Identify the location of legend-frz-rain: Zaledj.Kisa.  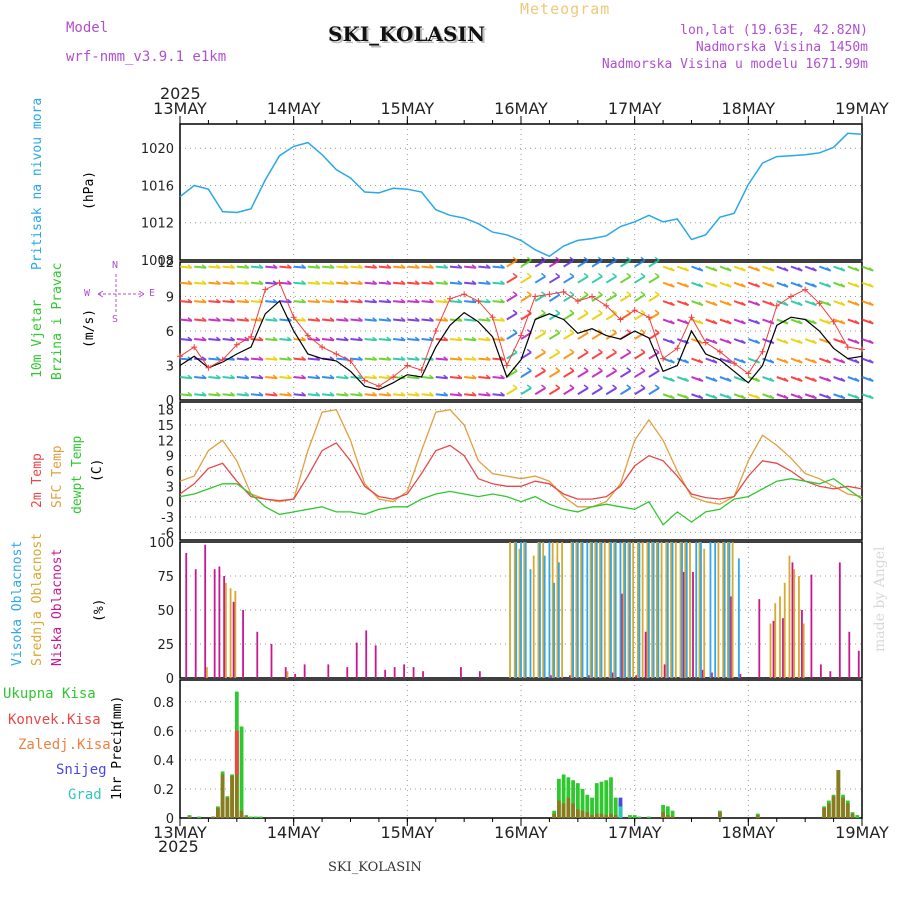
(64, 745).